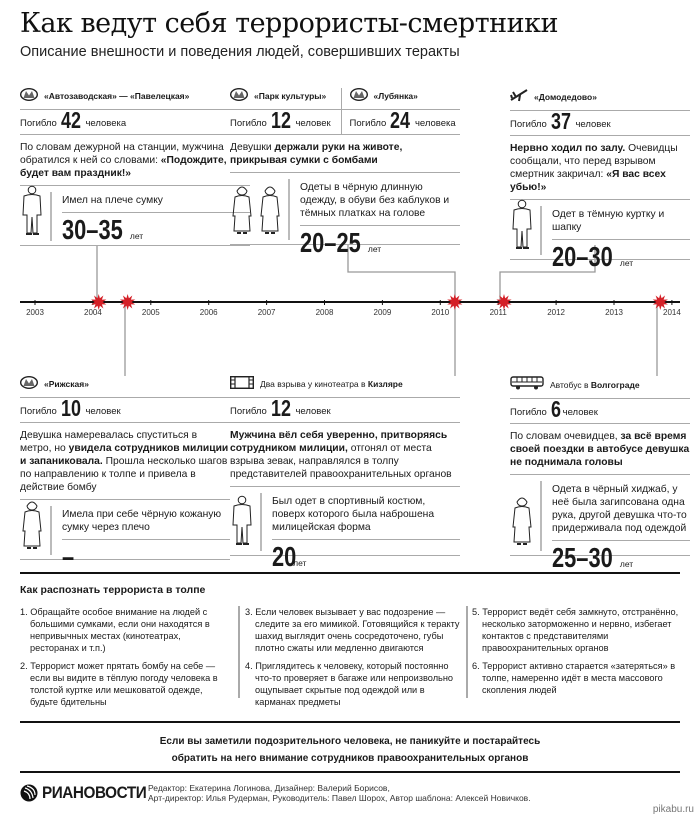 Image resolution: width=700 pixels, height=820 pixels. What do you see at coordinates (345, 410) in the screenshot?
I see `deaths-row: Погибло 12 человек` at bounding box center [345, 410].